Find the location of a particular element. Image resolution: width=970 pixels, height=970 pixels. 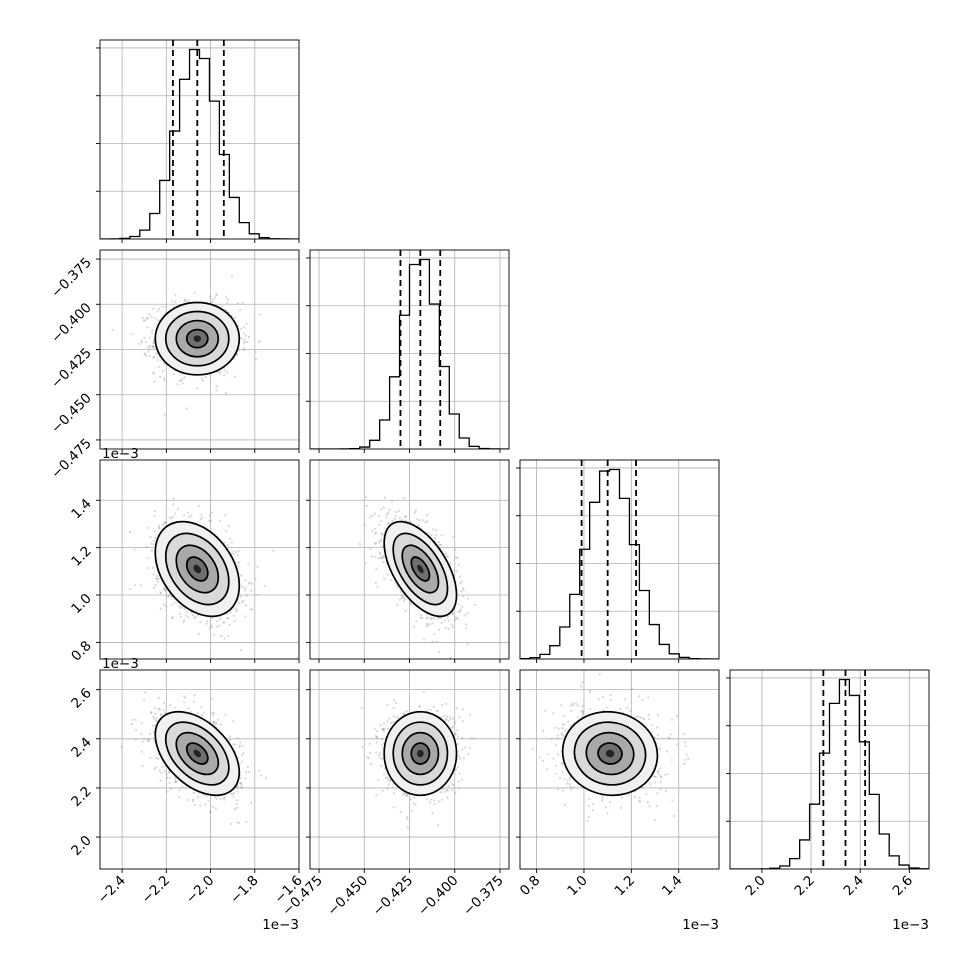

panel-frame is located at coordinates (409, 559).